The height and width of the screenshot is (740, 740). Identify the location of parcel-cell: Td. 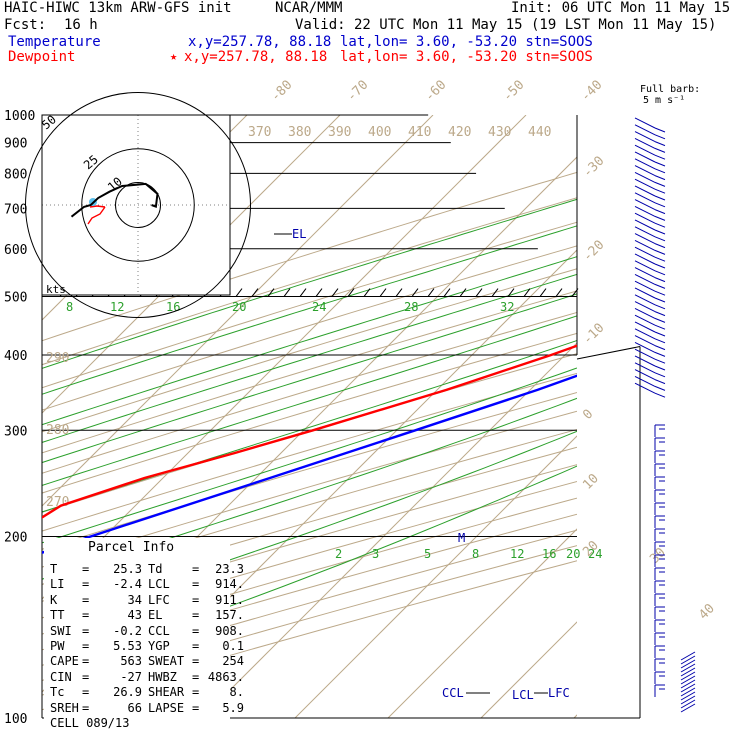
(155, 569).